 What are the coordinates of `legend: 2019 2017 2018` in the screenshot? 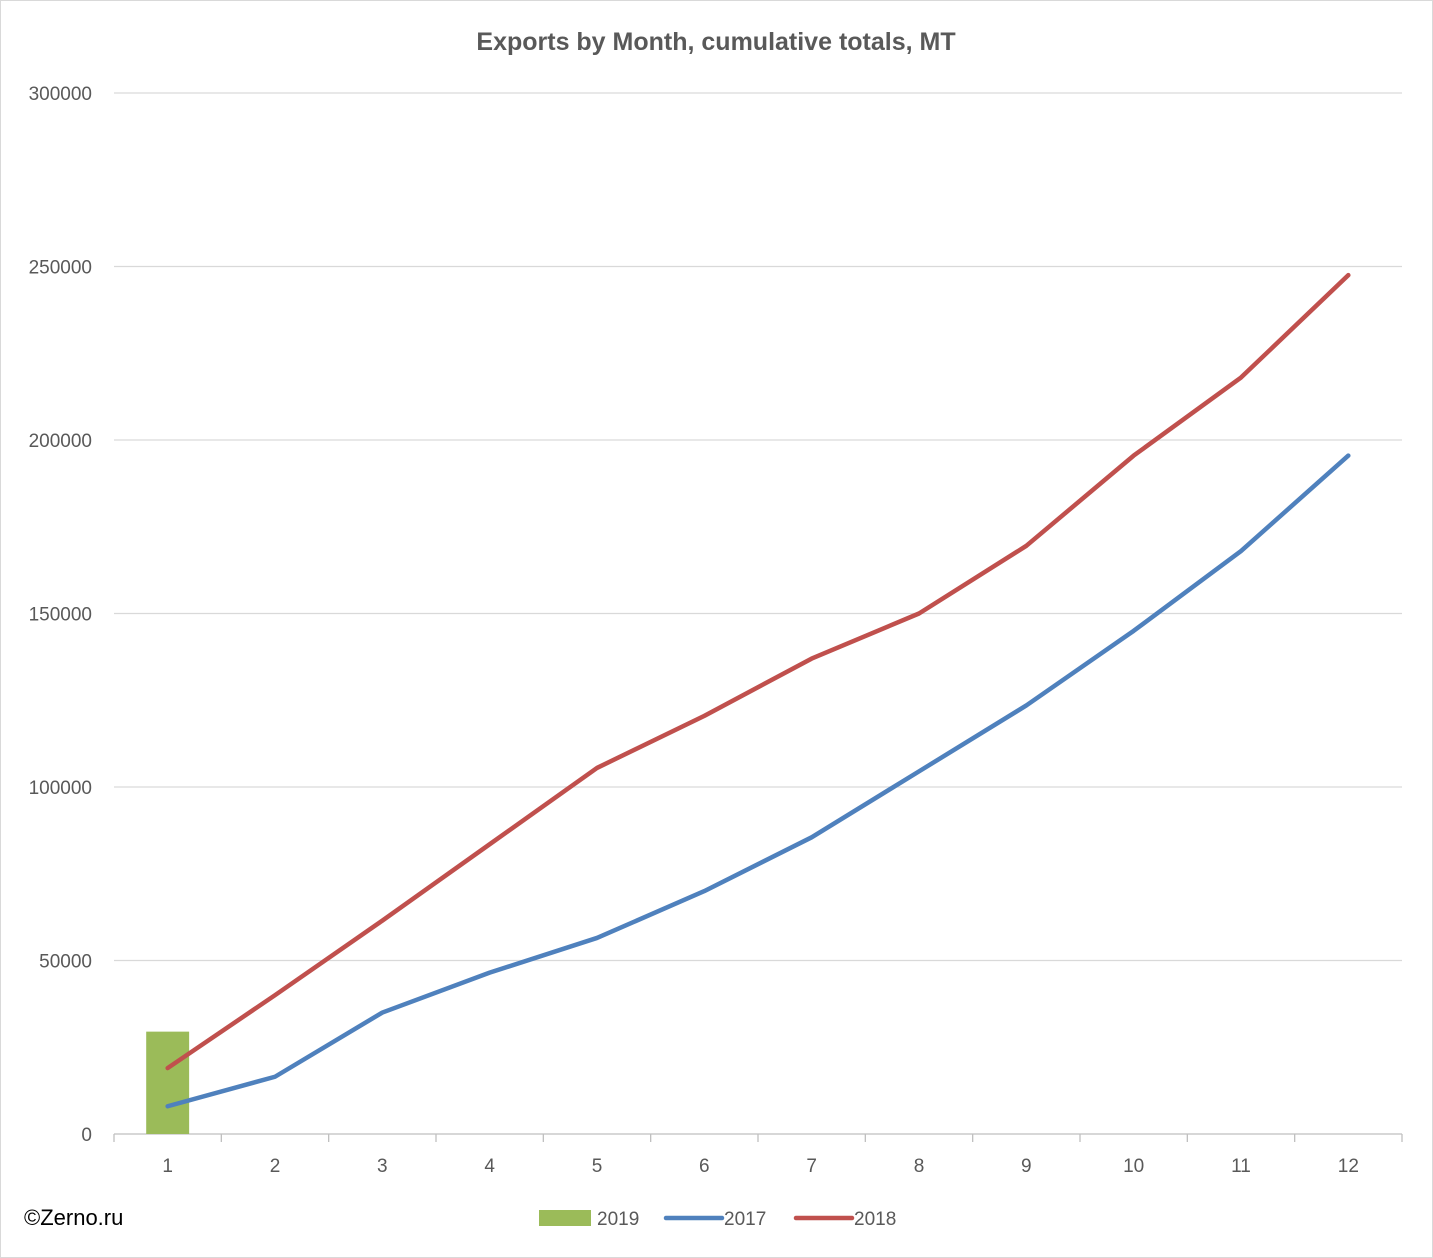 It's located at (717, 1219).